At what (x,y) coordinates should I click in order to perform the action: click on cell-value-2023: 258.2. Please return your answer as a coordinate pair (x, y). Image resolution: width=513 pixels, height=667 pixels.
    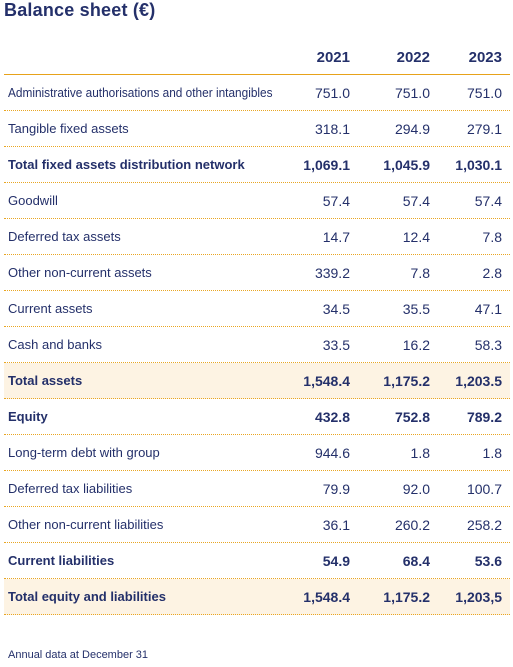
    Looking at the image, I should click on (484, 525).